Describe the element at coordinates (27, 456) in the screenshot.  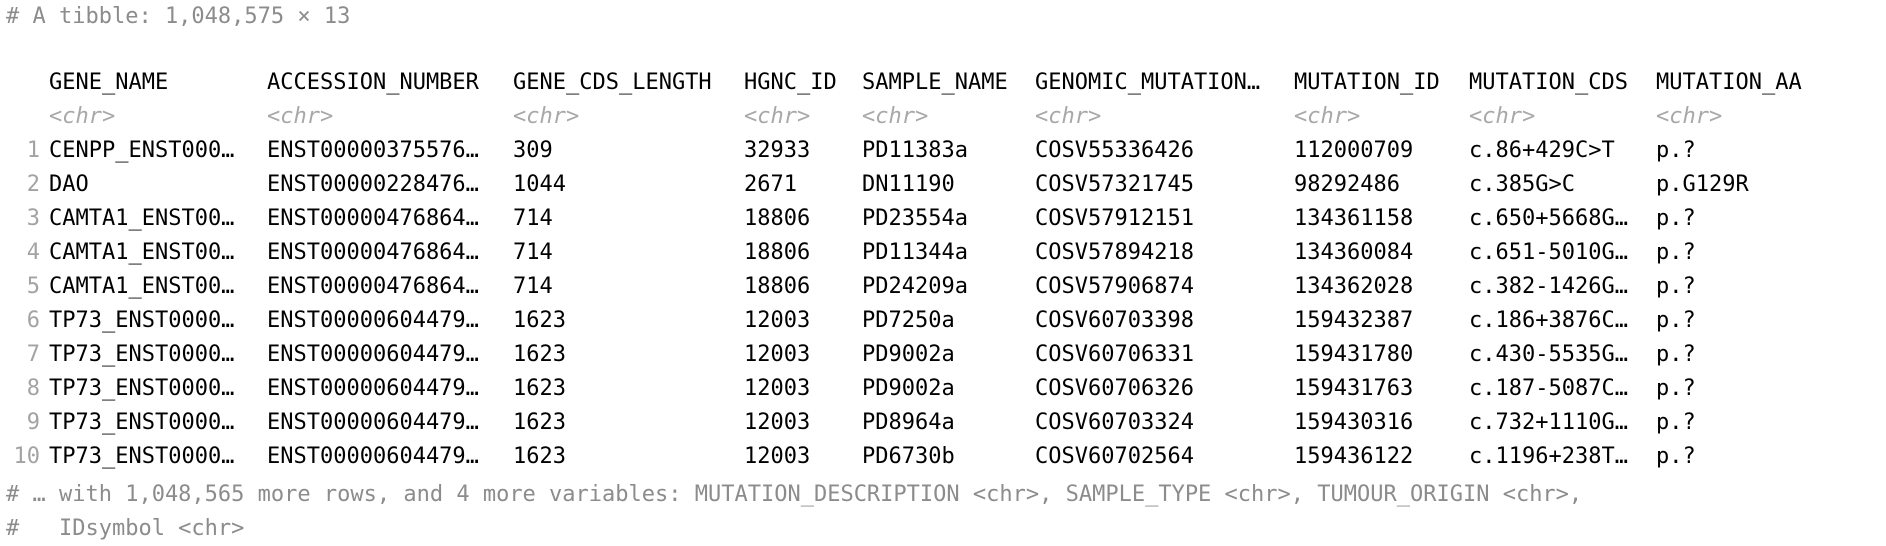
I see `row-number: 10` at that location.